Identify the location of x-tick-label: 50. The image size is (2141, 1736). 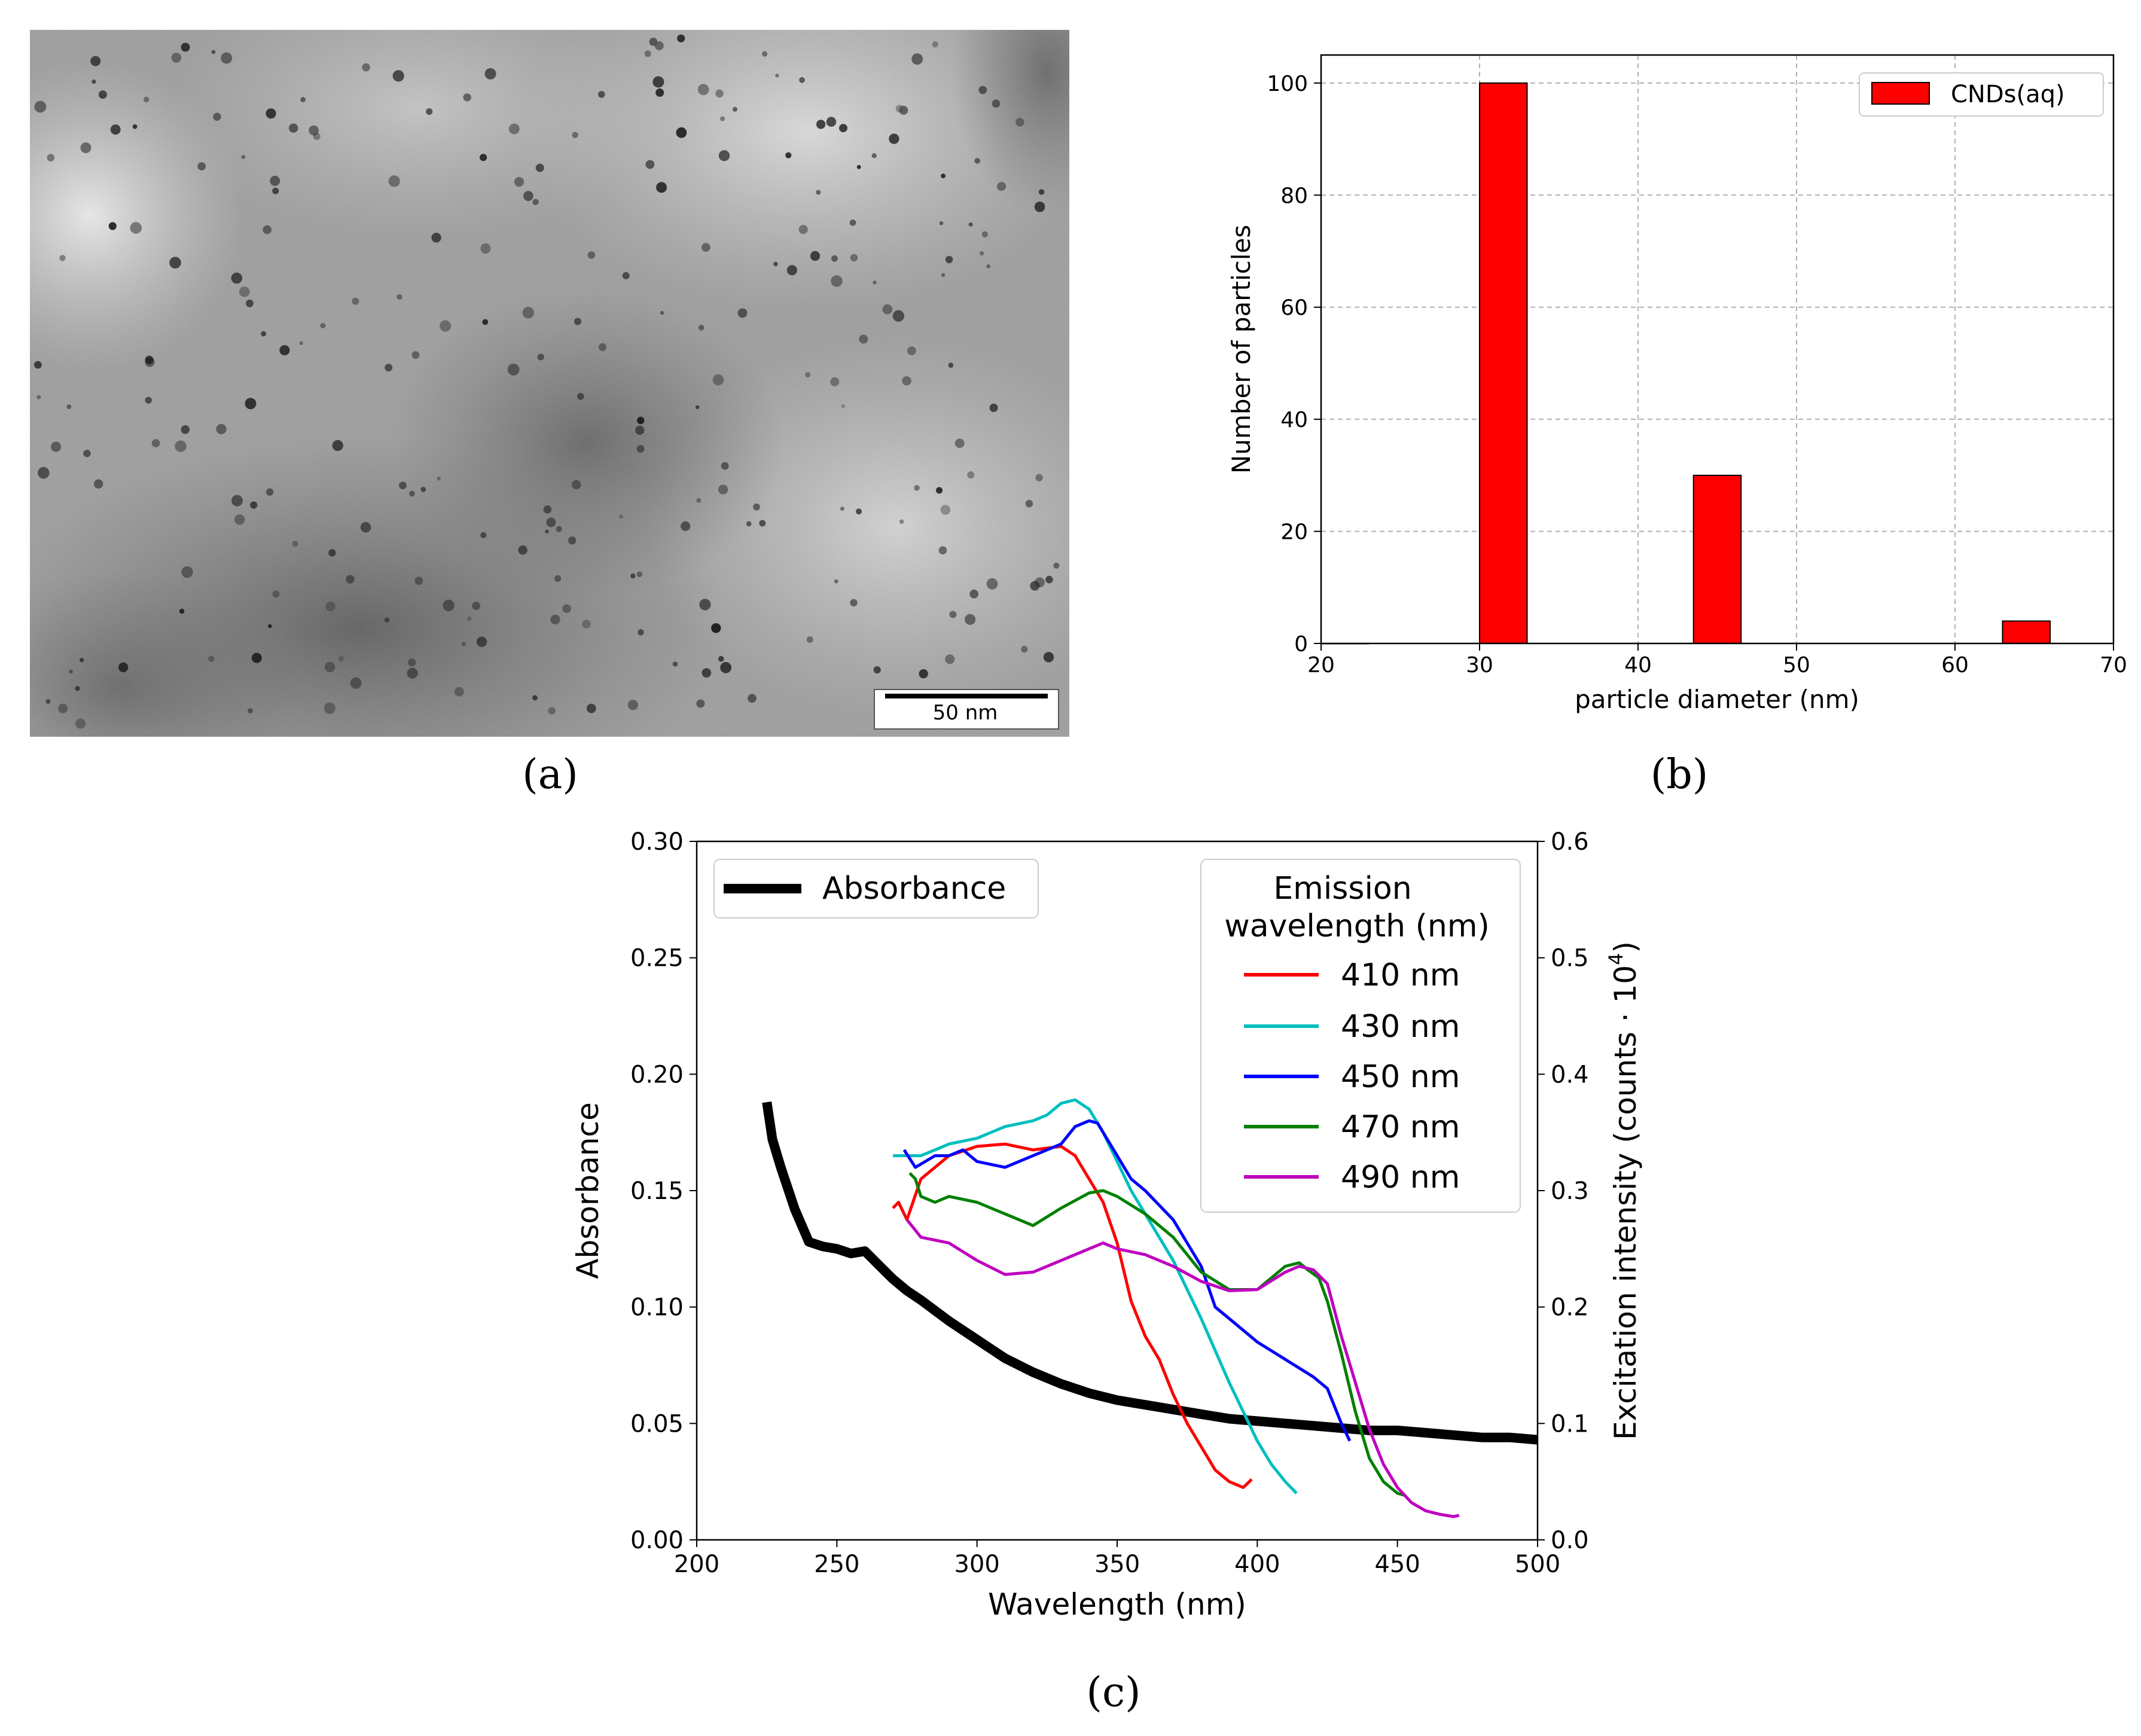
(1797, 665).